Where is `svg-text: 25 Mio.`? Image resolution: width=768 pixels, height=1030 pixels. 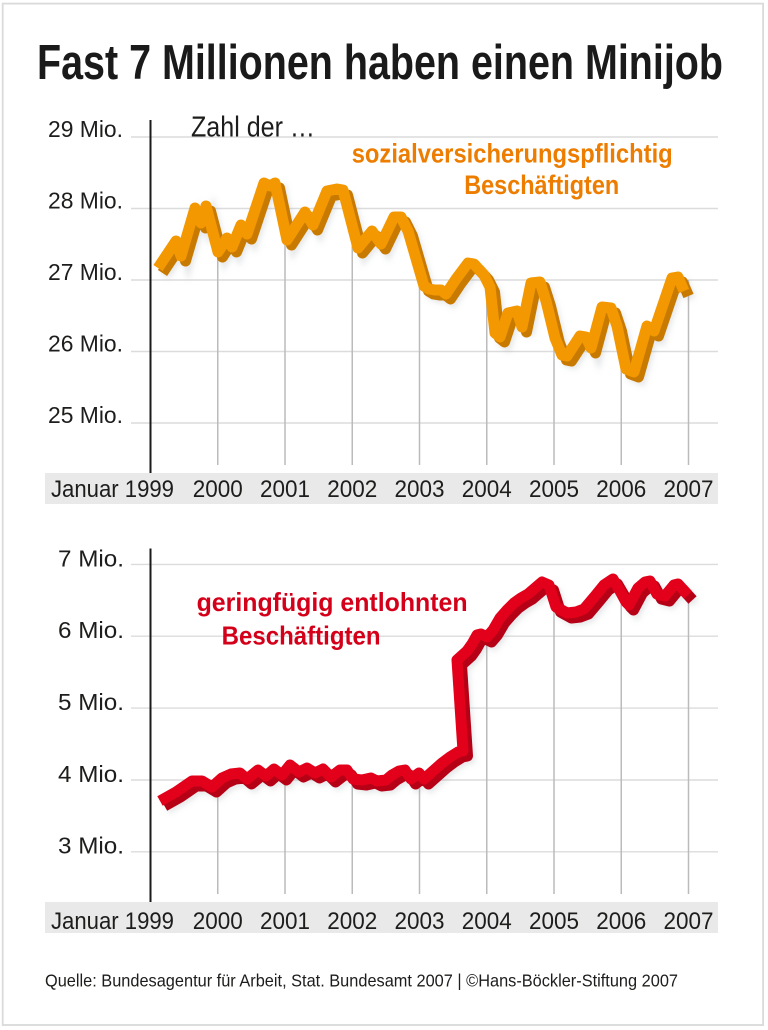
svg-text: 25 Mio. is located at coordinates (85, 415).